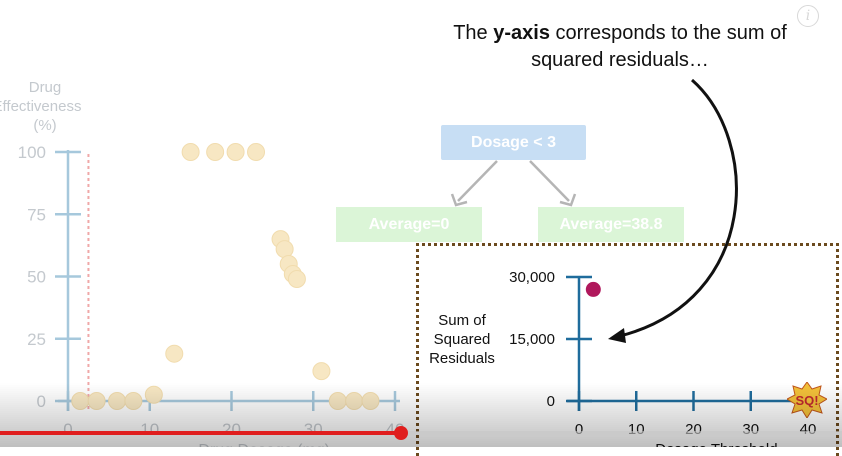  I want to click on bg-ytick-label: 75, so click(36, 214).